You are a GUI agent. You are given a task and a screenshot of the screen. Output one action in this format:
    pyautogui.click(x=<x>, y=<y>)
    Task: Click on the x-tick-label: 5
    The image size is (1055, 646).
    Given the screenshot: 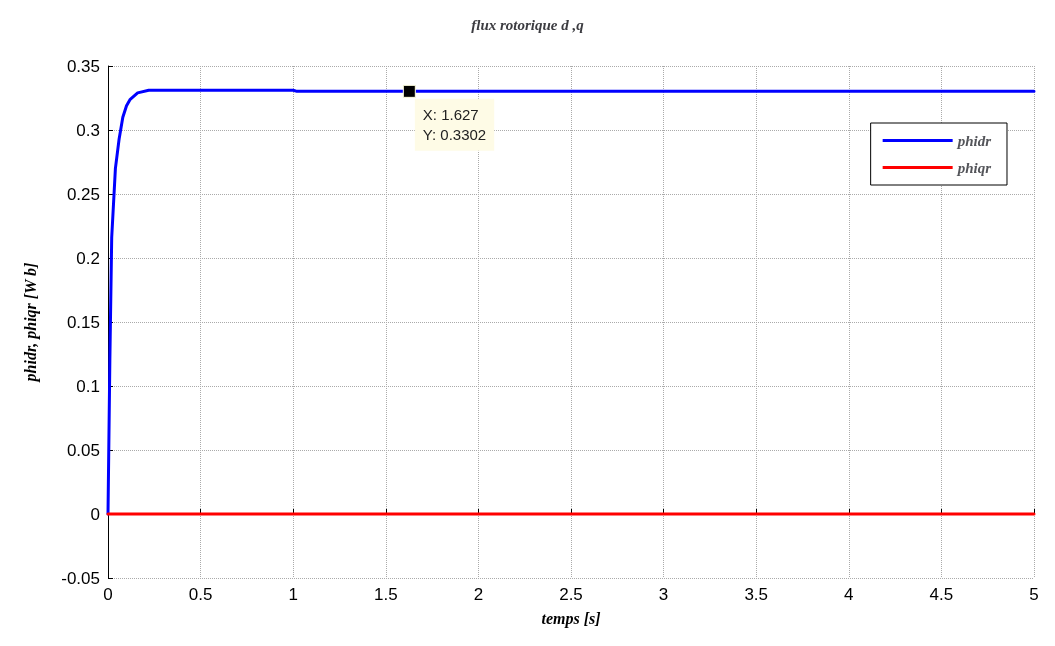 What is the action you would take?
    pyautogui.click(x=1034, y=594)
    